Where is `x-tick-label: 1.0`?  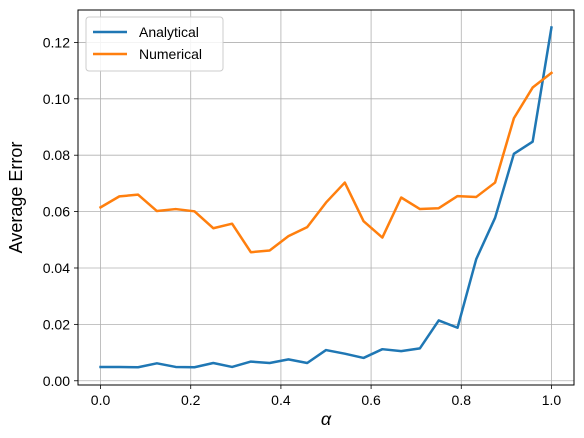
x-tick-label: 1.0 is located at coordinates (552, 400).